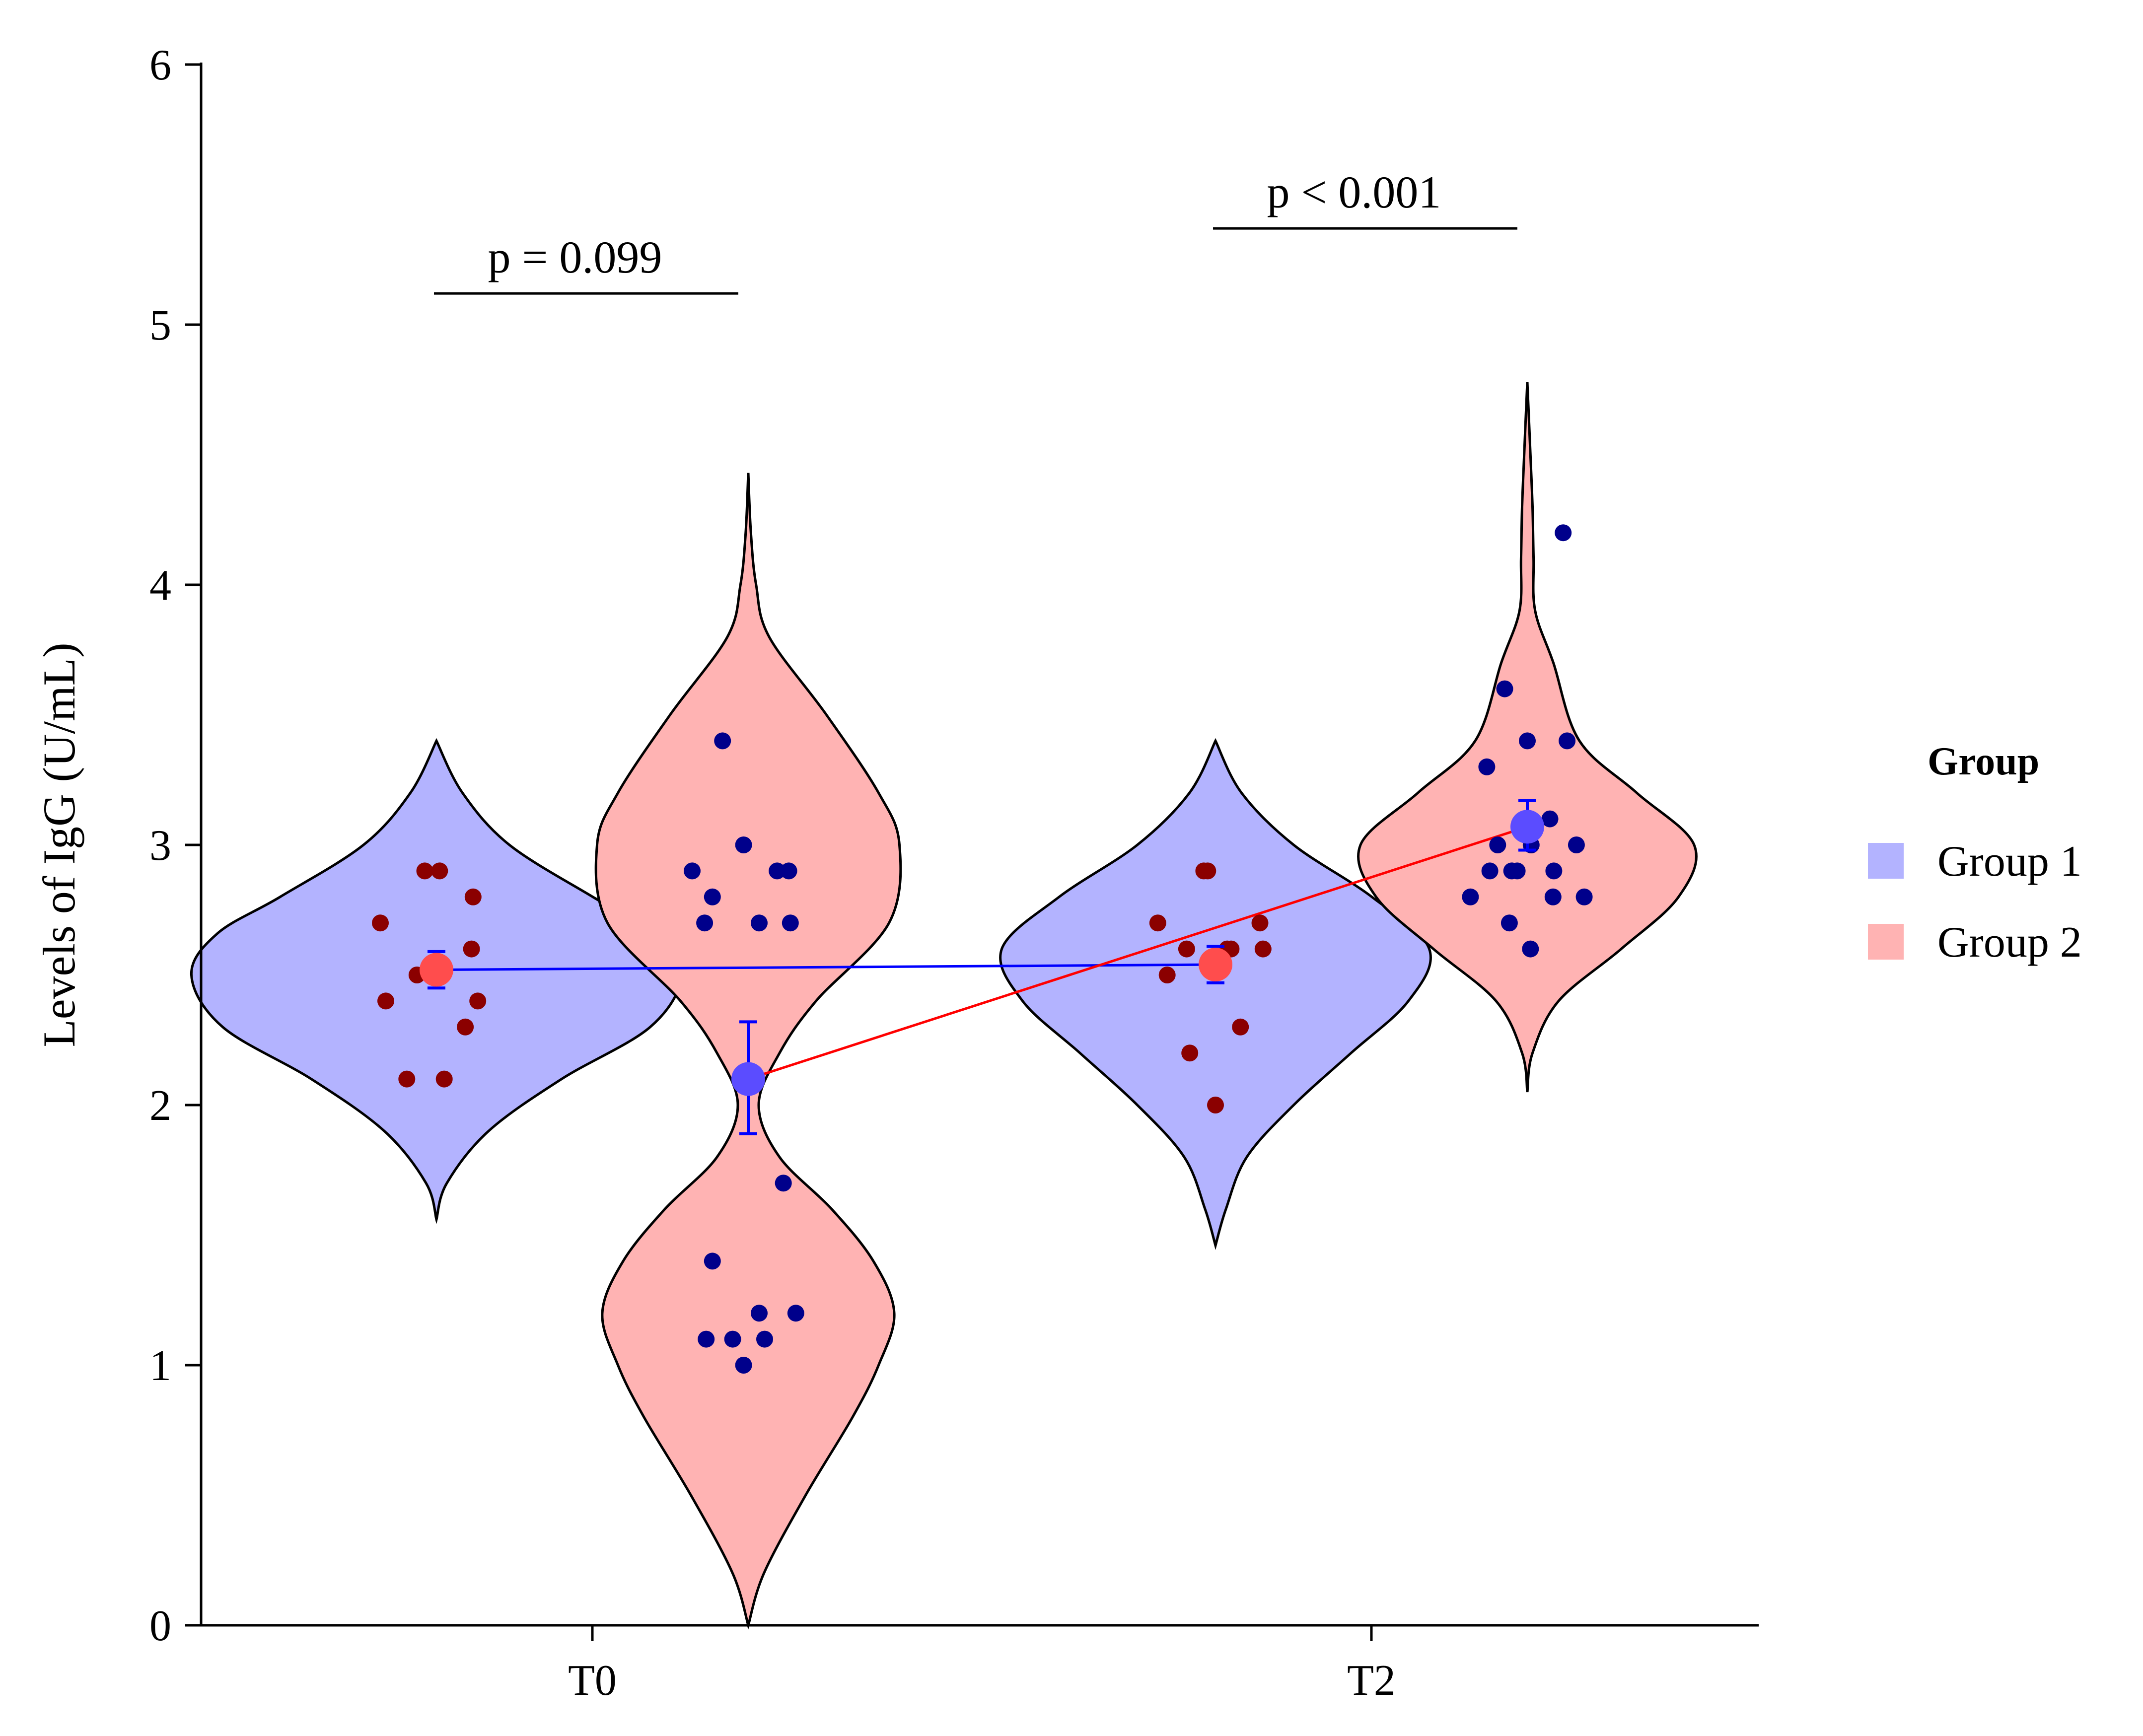 The image size is (2143, 1736). Describe the element at coordinates (1983, 761) in the screenshot. I see `legend-title: Group` at that location.